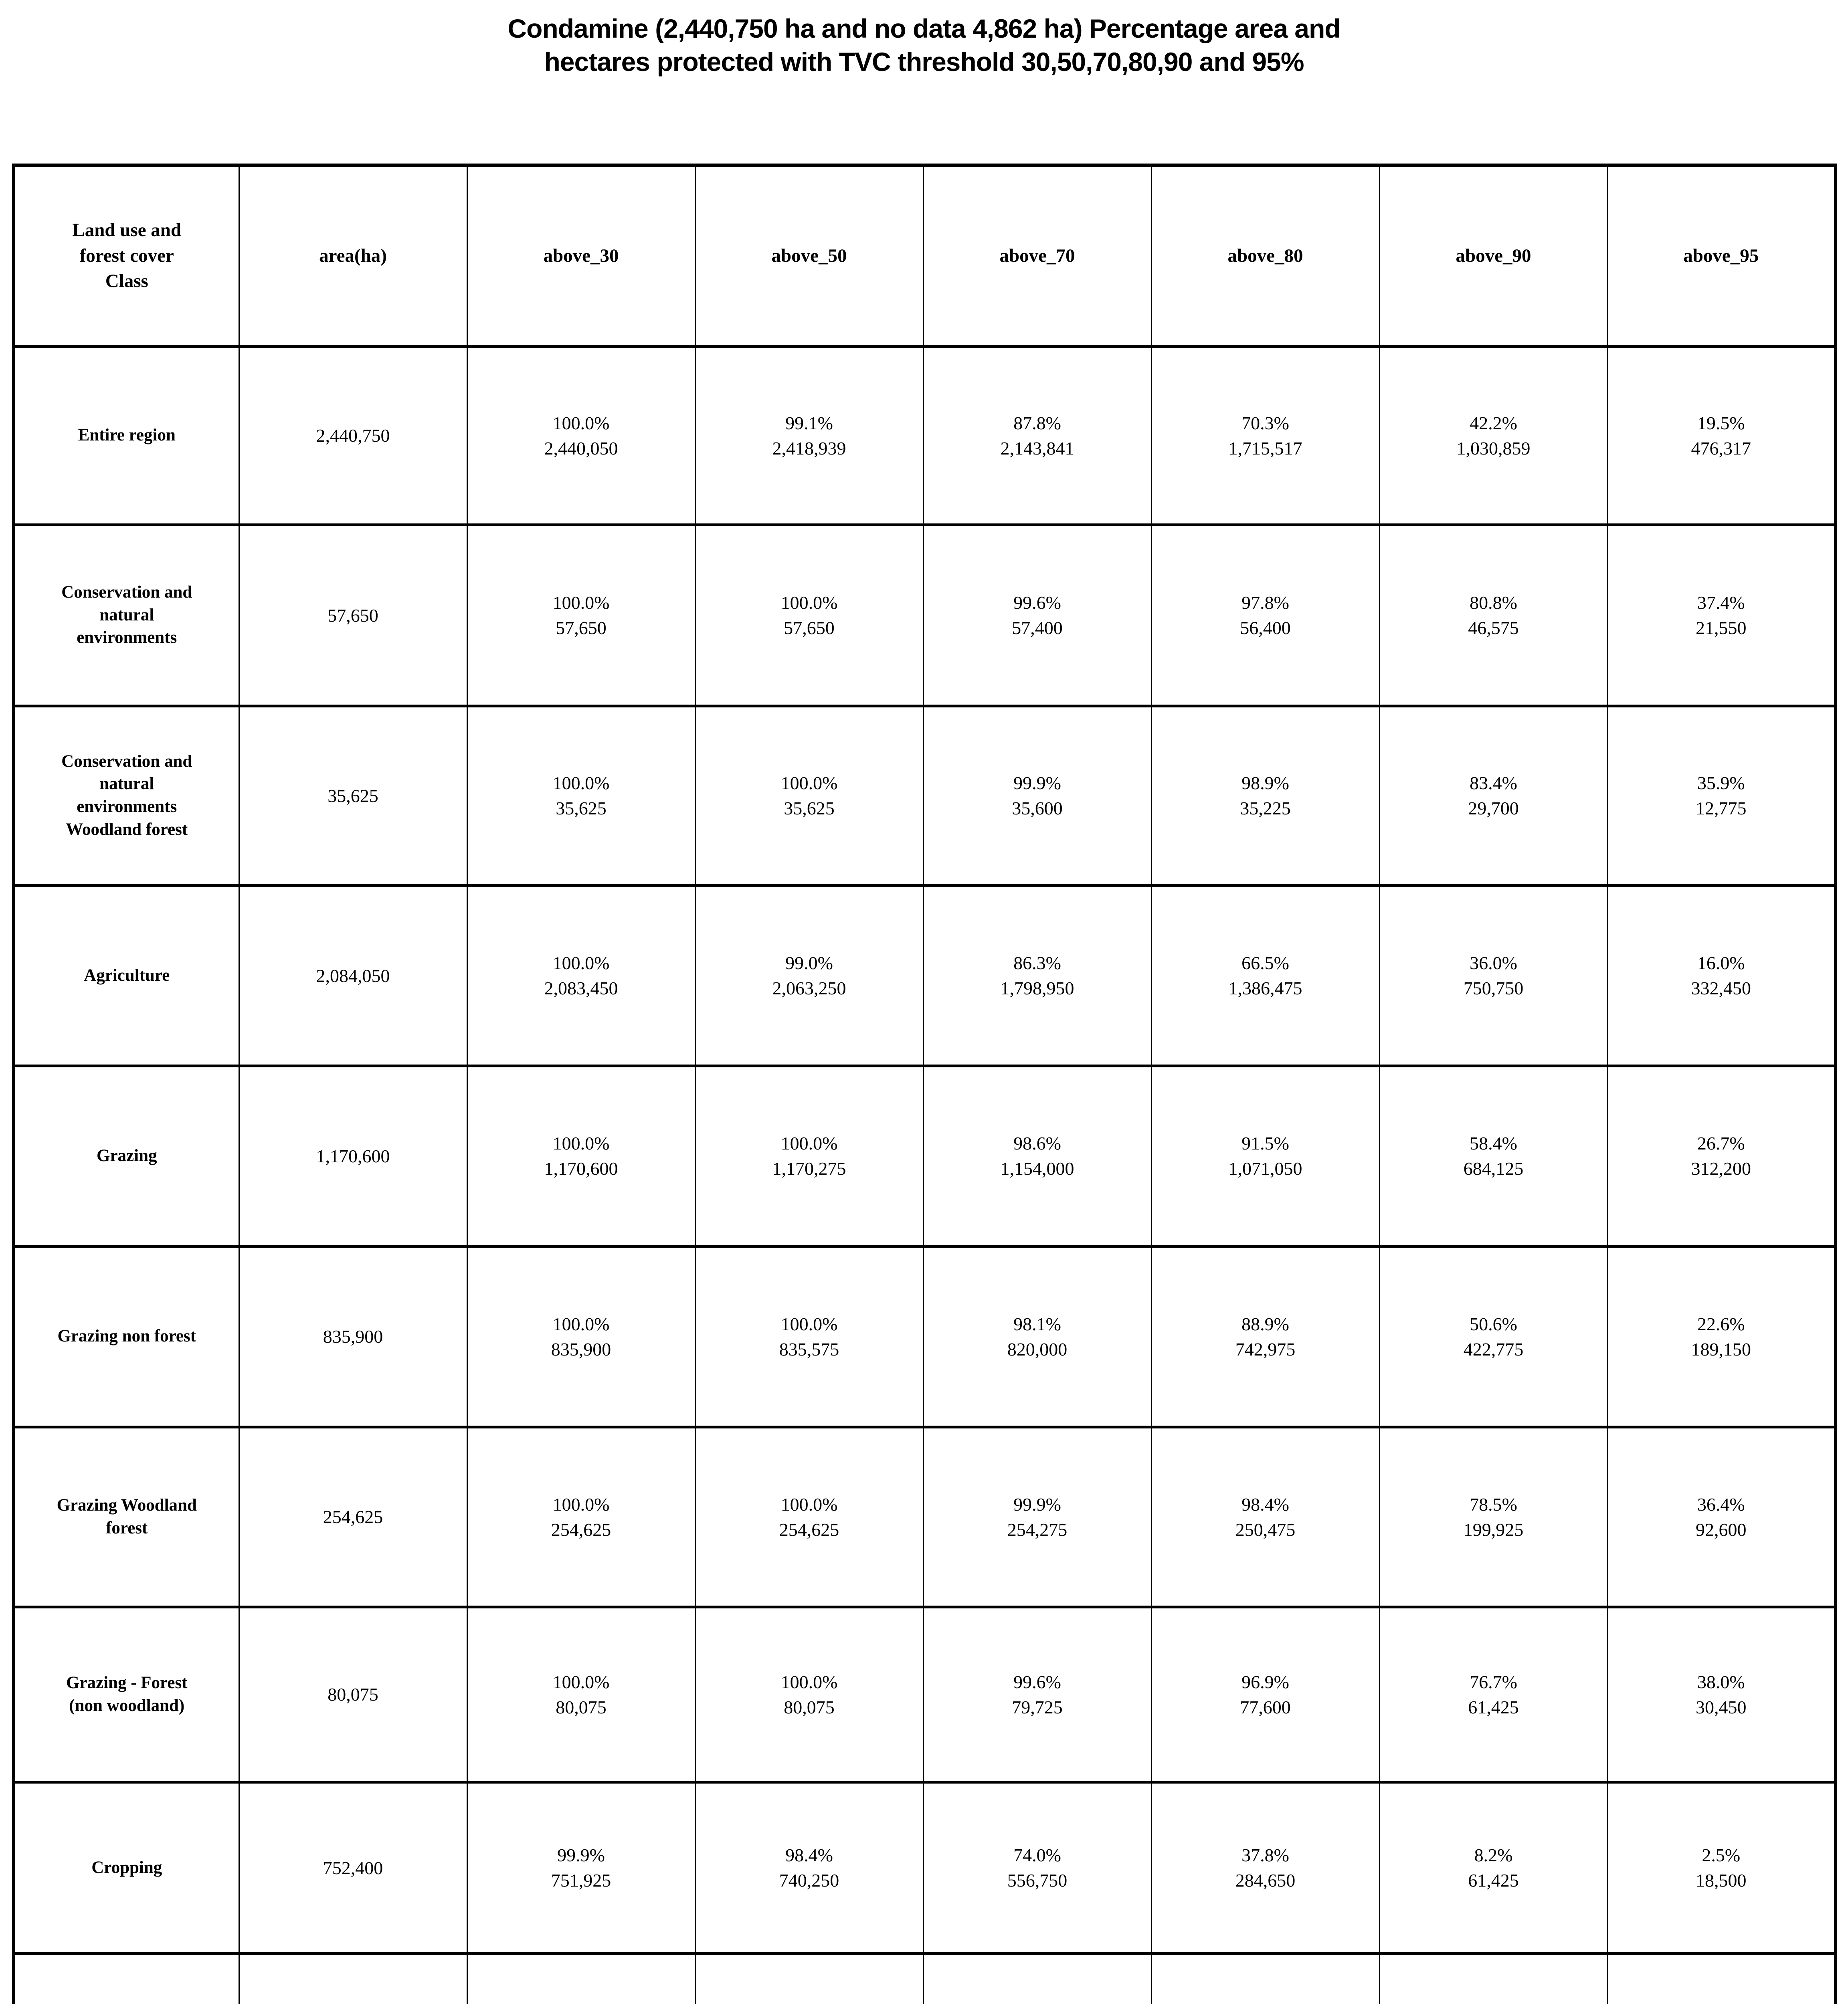 The height and width of the screenshot is (2004, 1848). Describe the element at coordinates (809, 1156) in the screenshot. I see `threshold-cell: 100.0% 1,170,275` at that location.